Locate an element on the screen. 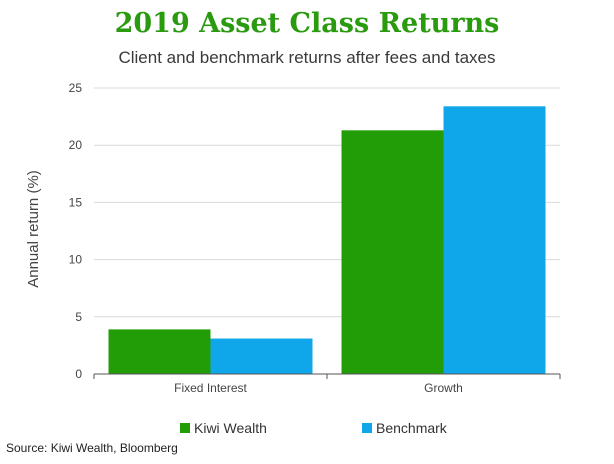  bar-benchmark-fixed-interest is located at coordinates (261, 356).